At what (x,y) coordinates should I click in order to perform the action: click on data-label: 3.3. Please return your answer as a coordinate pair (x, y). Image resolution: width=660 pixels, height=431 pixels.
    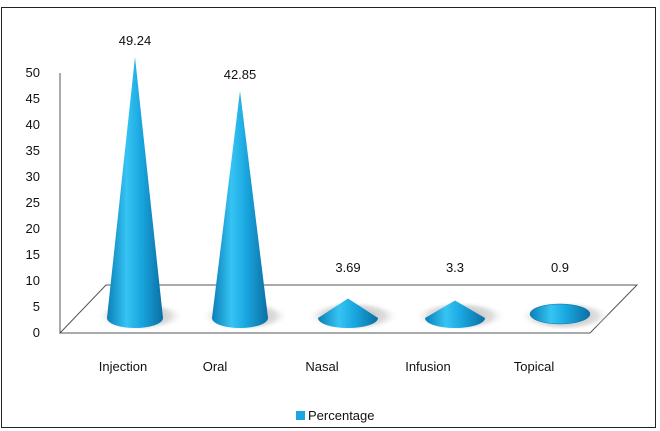
    Looking at the image, I should click on (455, 267).